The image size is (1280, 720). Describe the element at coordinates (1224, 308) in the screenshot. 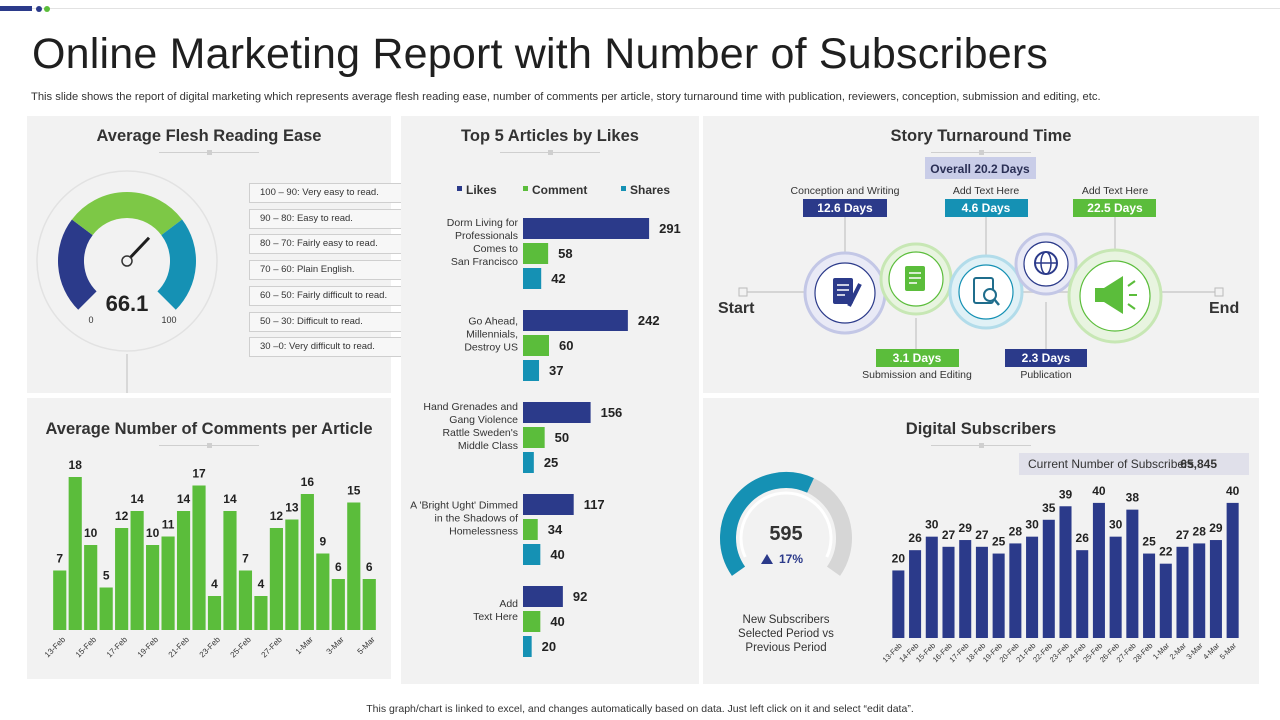

I see `end-label: End` at that location.